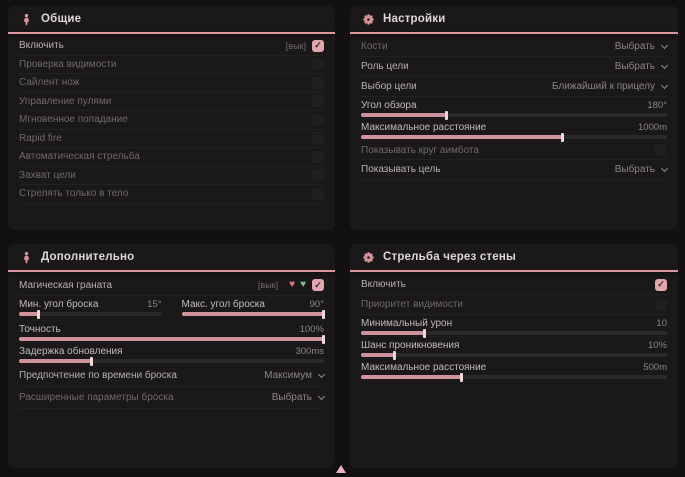 The width and height of the screenshot is (685, 477). What do you see at coordinates (295, 375) in the screenshot?
I see `throw-time-dropdown: Максимум` at bounding box center [295, 375].